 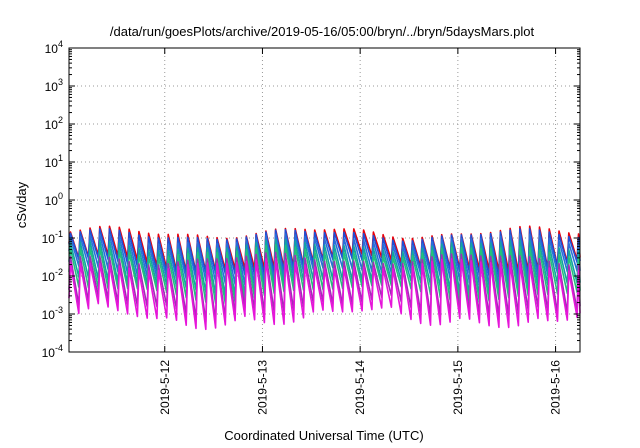 What do you see at coordinates (54, 47) in the screenshot?
I see `y-tick-label: 10⁴` at bounding box center [54, 47].